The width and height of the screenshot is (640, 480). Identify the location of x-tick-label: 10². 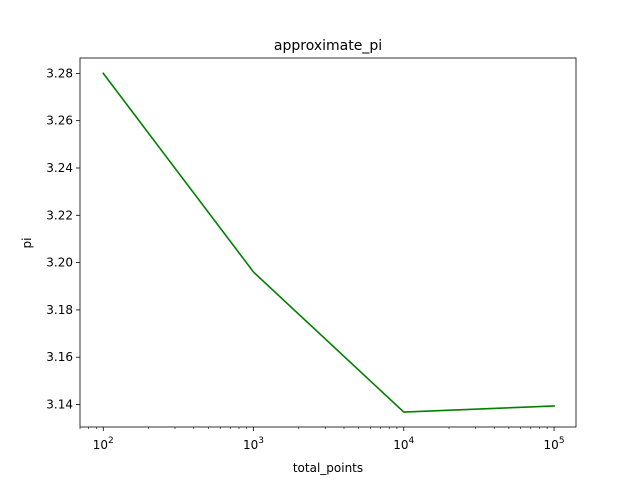
(103, 444).